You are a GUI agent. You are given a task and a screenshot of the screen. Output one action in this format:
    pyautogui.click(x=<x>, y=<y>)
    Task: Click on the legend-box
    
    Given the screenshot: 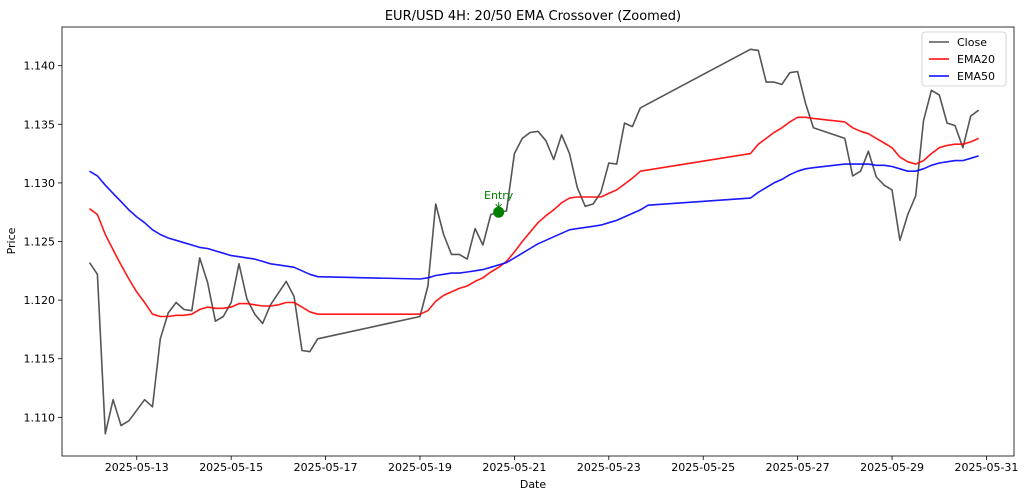 What is the action you would take?
    pyautogui.click(x=964, y=59)
    